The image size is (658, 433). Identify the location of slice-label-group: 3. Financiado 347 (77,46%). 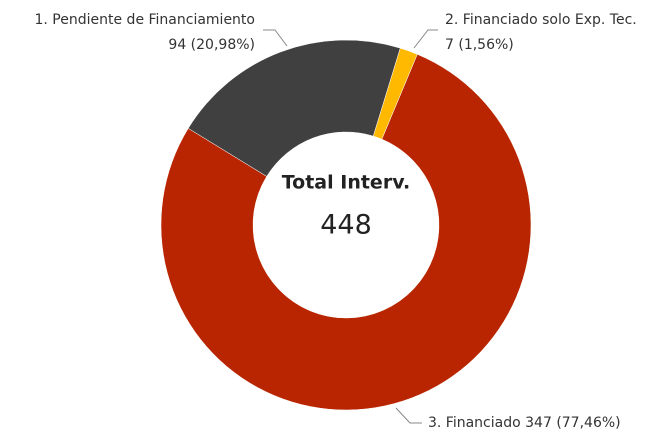
(524, 423).